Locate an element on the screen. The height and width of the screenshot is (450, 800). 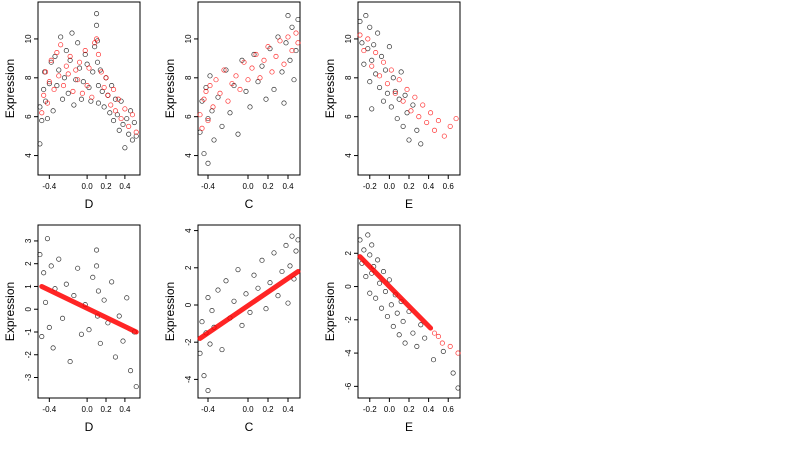
y-tick-label: 1 is located at coordinates (28, 286).